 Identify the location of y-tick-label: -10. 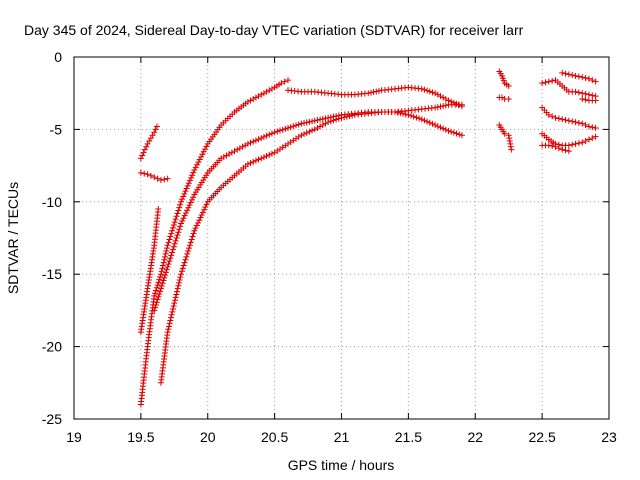
(52, 202).